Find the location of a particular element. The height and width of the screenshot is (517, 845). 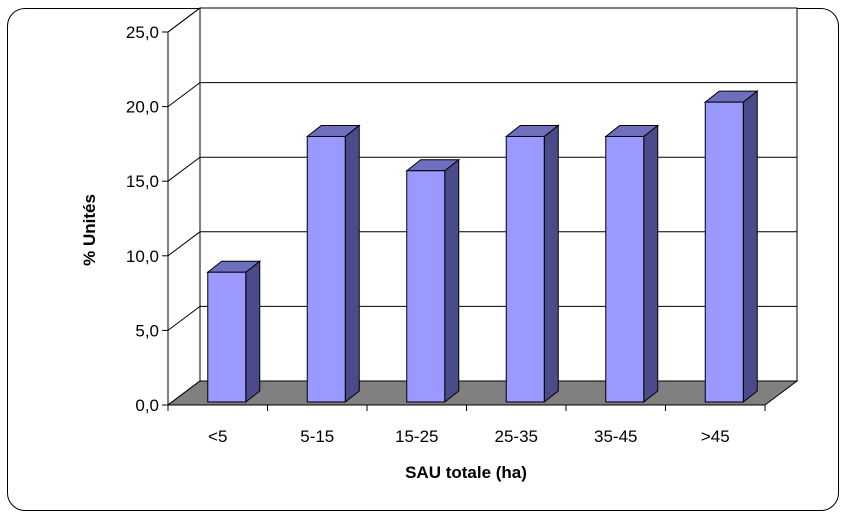

x-tick-label: 25-35 is located at coordinates (516, 436).